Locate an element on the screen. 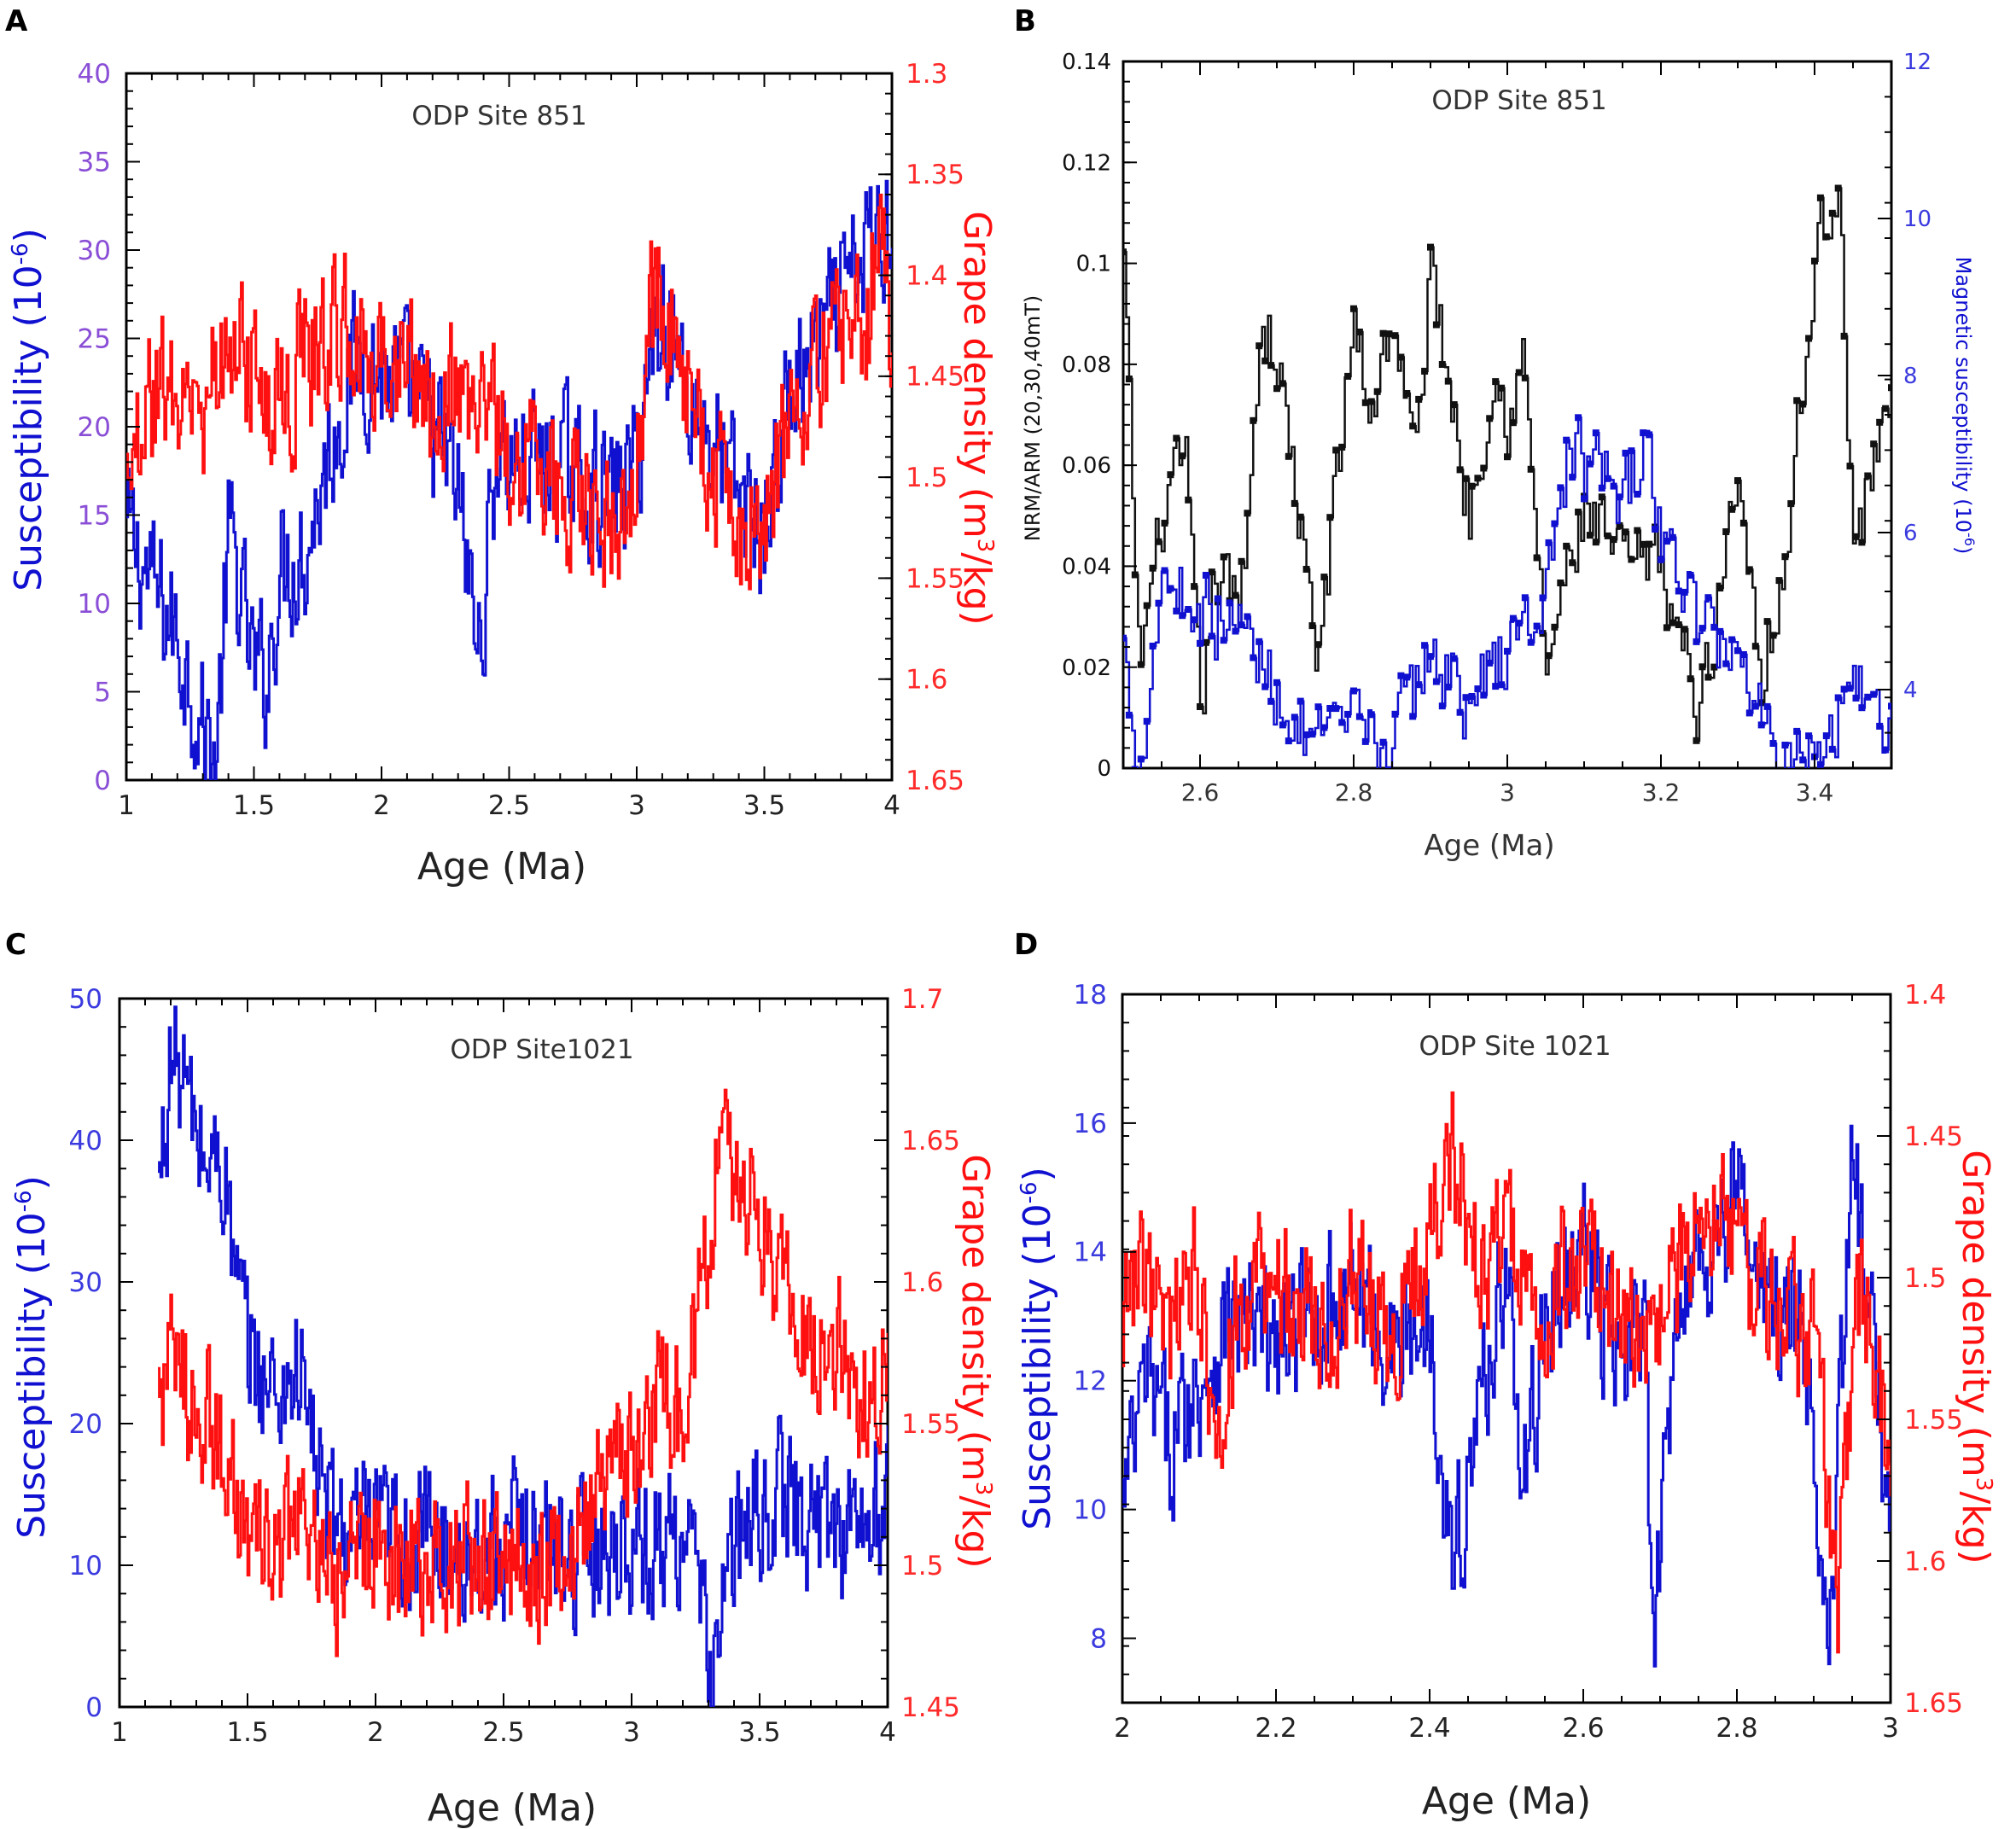  panel-b-right-title-end: ) is located at coordinates (1963, 550).